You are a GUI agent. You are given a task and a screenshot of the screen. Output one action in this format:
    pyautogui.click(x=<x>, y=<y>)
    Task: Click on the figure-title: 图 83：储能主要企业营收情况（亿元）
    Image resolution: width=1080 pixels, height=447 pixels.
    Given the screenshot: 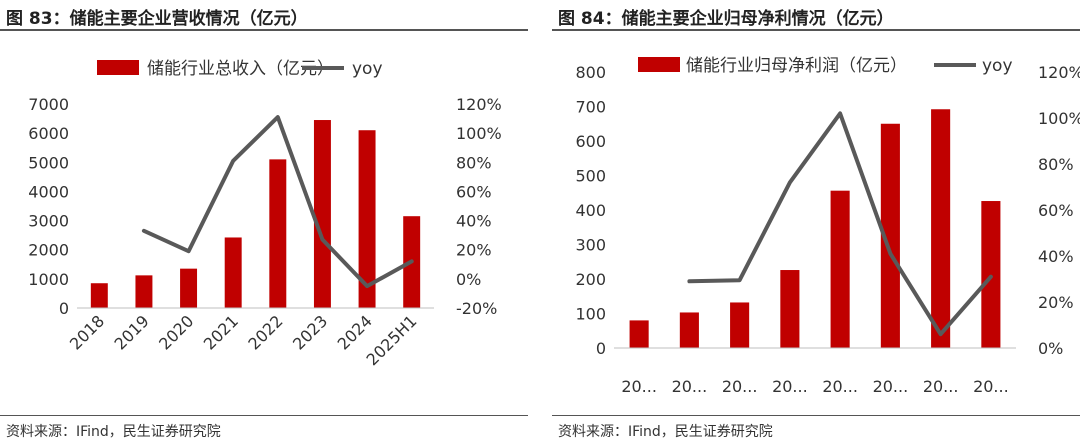 What is the action you would take?
    pyautogui.click(x=157, y=19)
    